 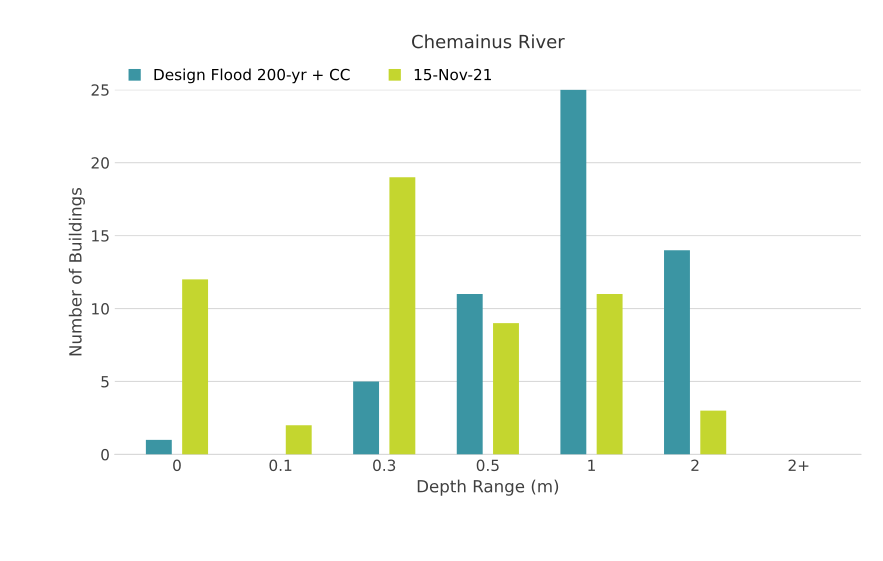 I want to click on y-tick-label: 25, so click(x=100, y=90).